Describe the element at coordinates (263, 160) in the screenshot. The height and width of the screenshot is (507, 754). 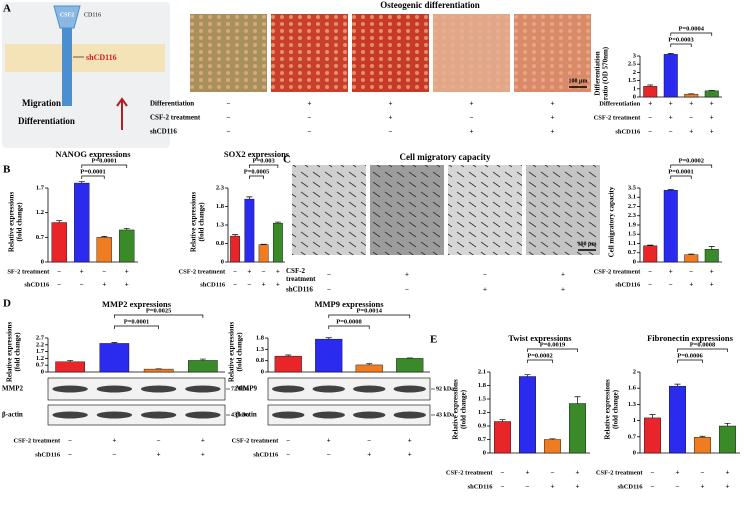
I see `p-value: P=0.003` at that location.